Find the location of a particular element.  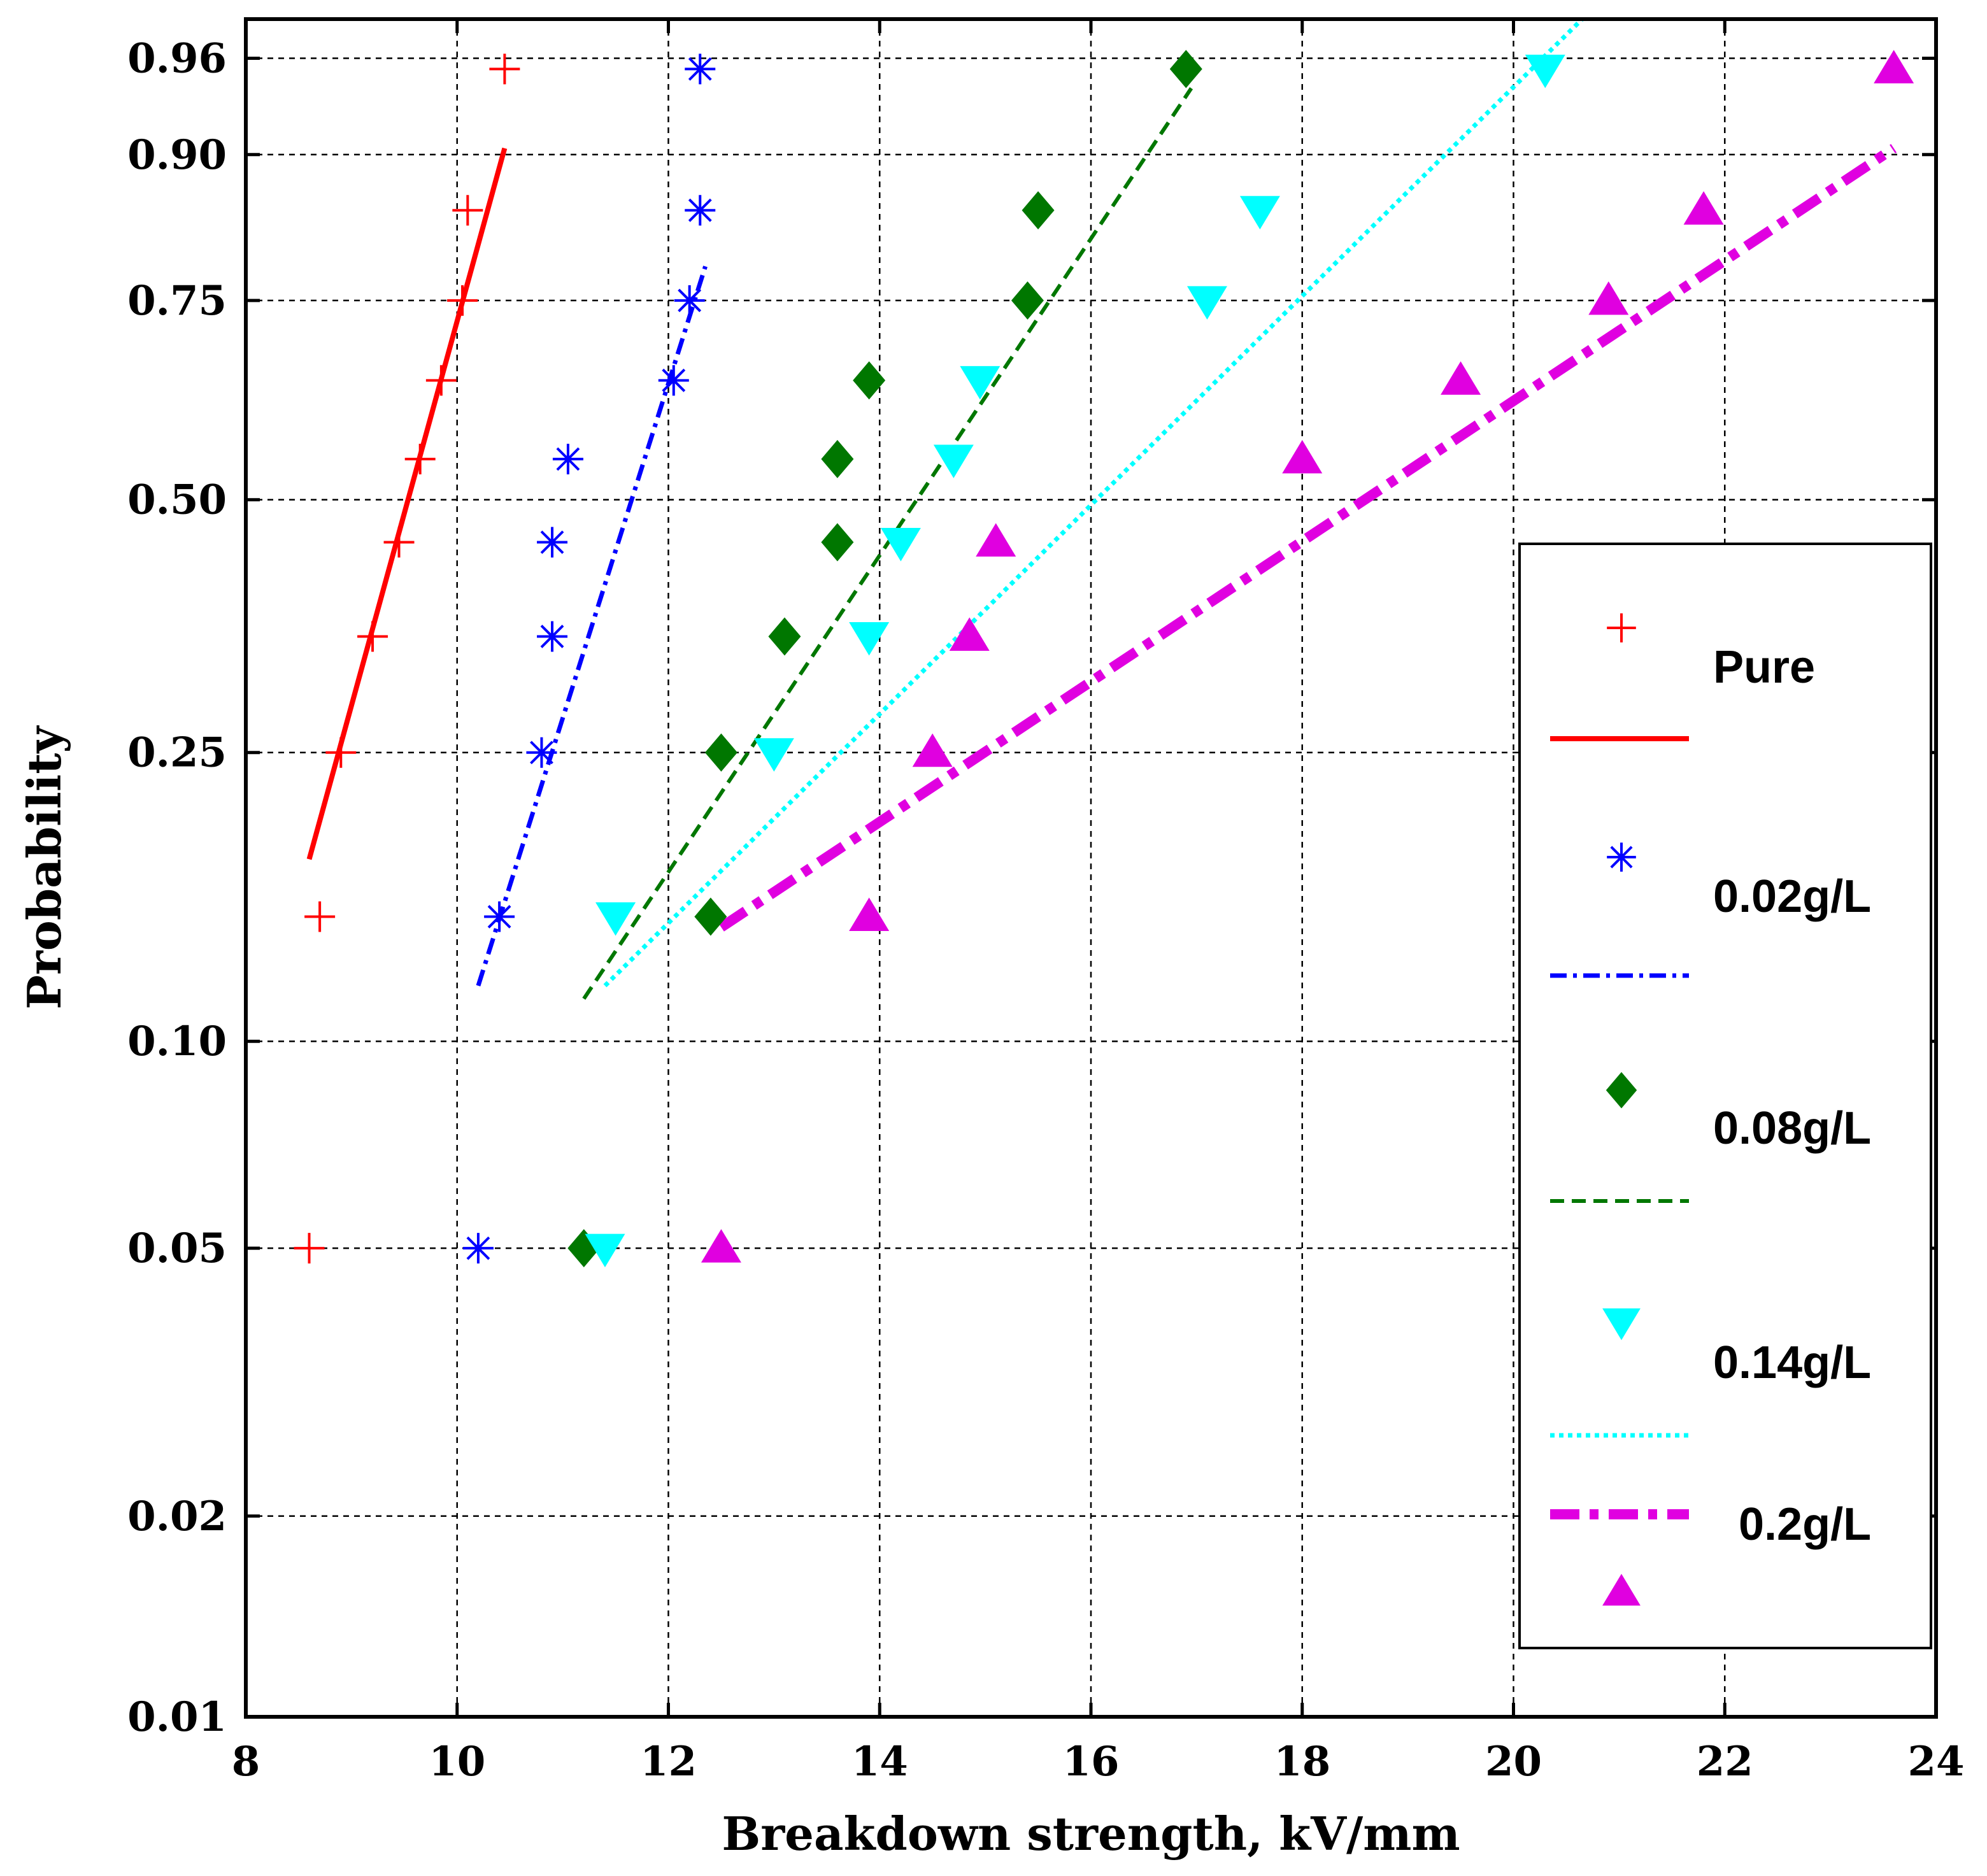

legend-label-0-08g-l: 0.08g/L is located at coordinates (1792, 1128).